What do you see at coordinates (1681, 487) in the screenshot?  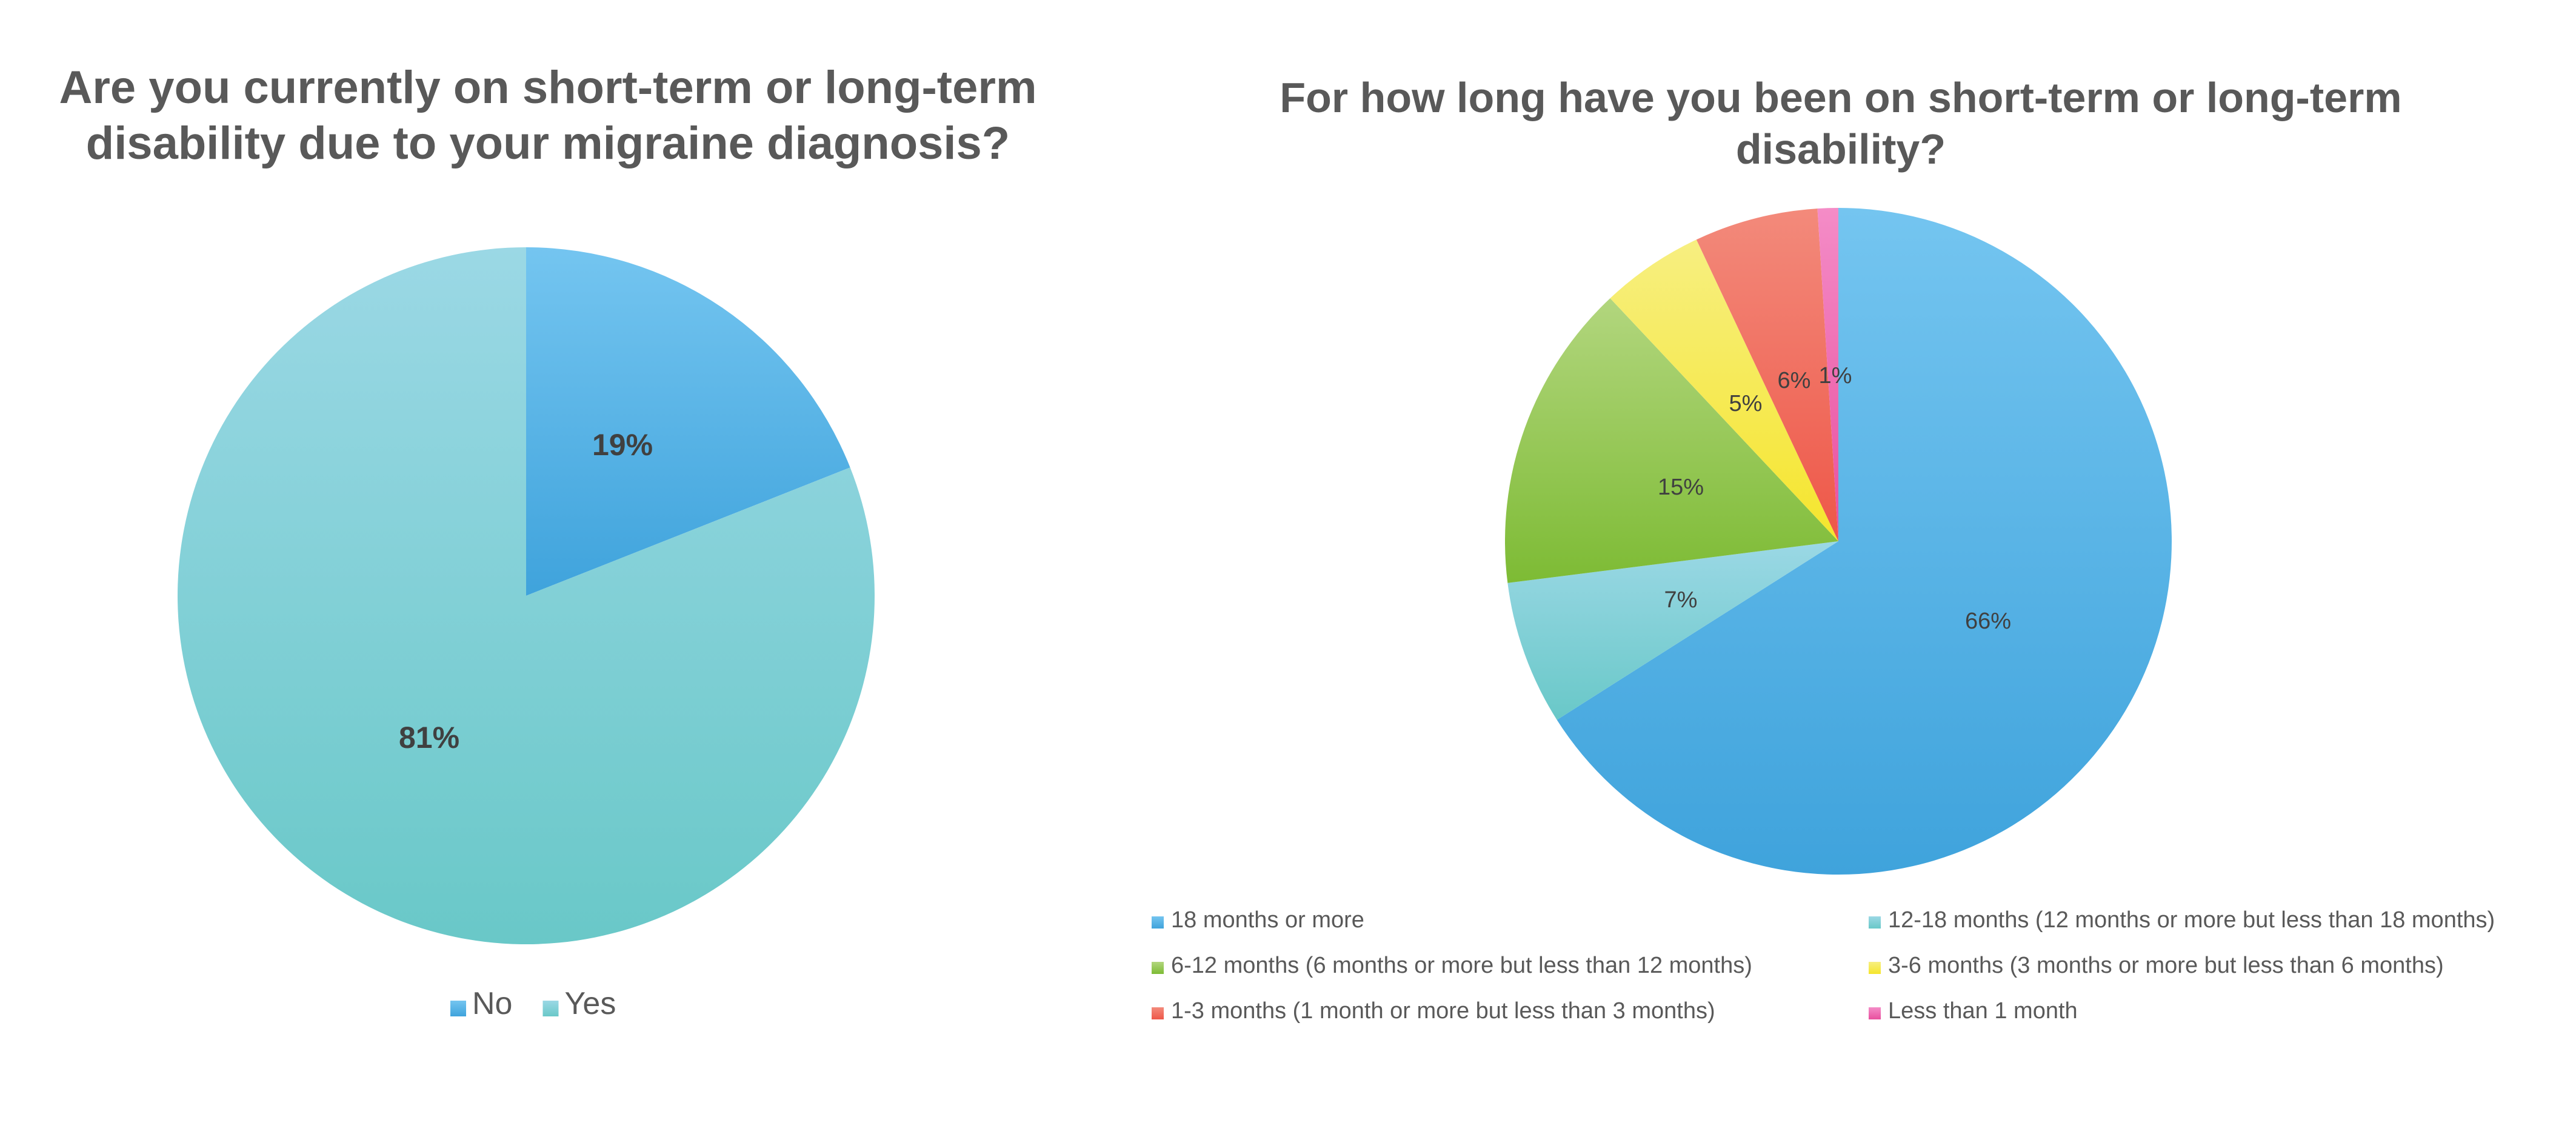 I see `data-label-6-12-months-6-months-or-more-but-less-than-12-months: 15%` at bounding box center [1681, 487].